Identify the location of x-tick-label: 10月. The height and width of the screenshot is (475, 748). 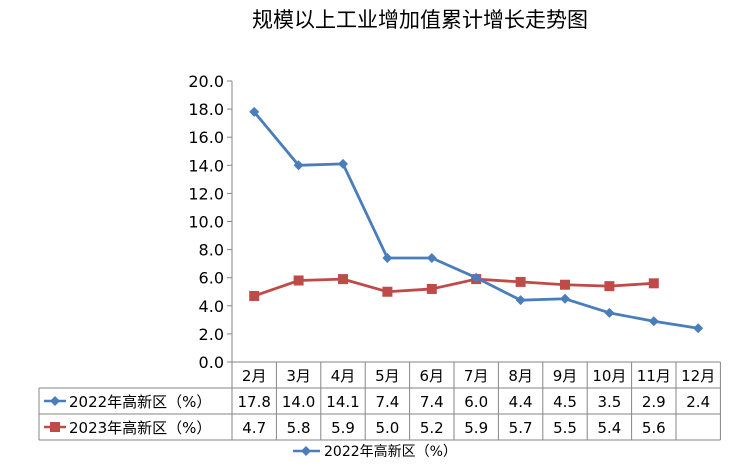
(609, 376).